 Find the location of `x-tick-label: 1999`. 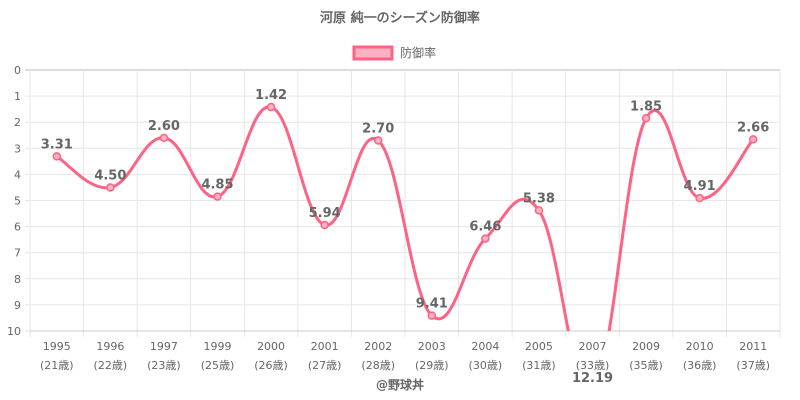

x-tick-label: 1999 is located at coordinates (218, 346).